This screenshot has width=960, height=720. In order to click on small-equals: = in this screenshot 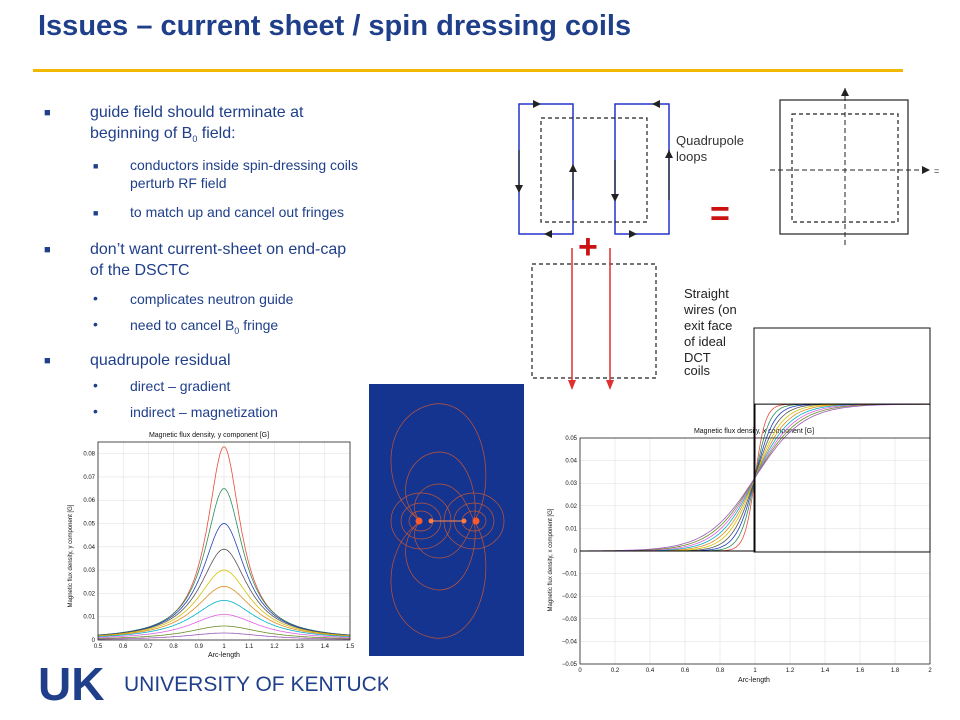, I will do `click(936, 171)`.